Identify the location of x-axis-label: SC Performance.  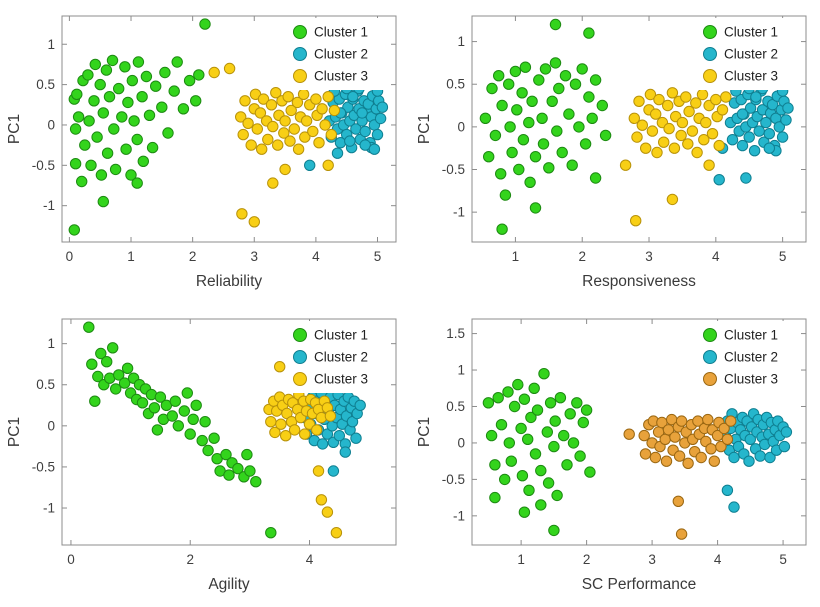
(639, 584).